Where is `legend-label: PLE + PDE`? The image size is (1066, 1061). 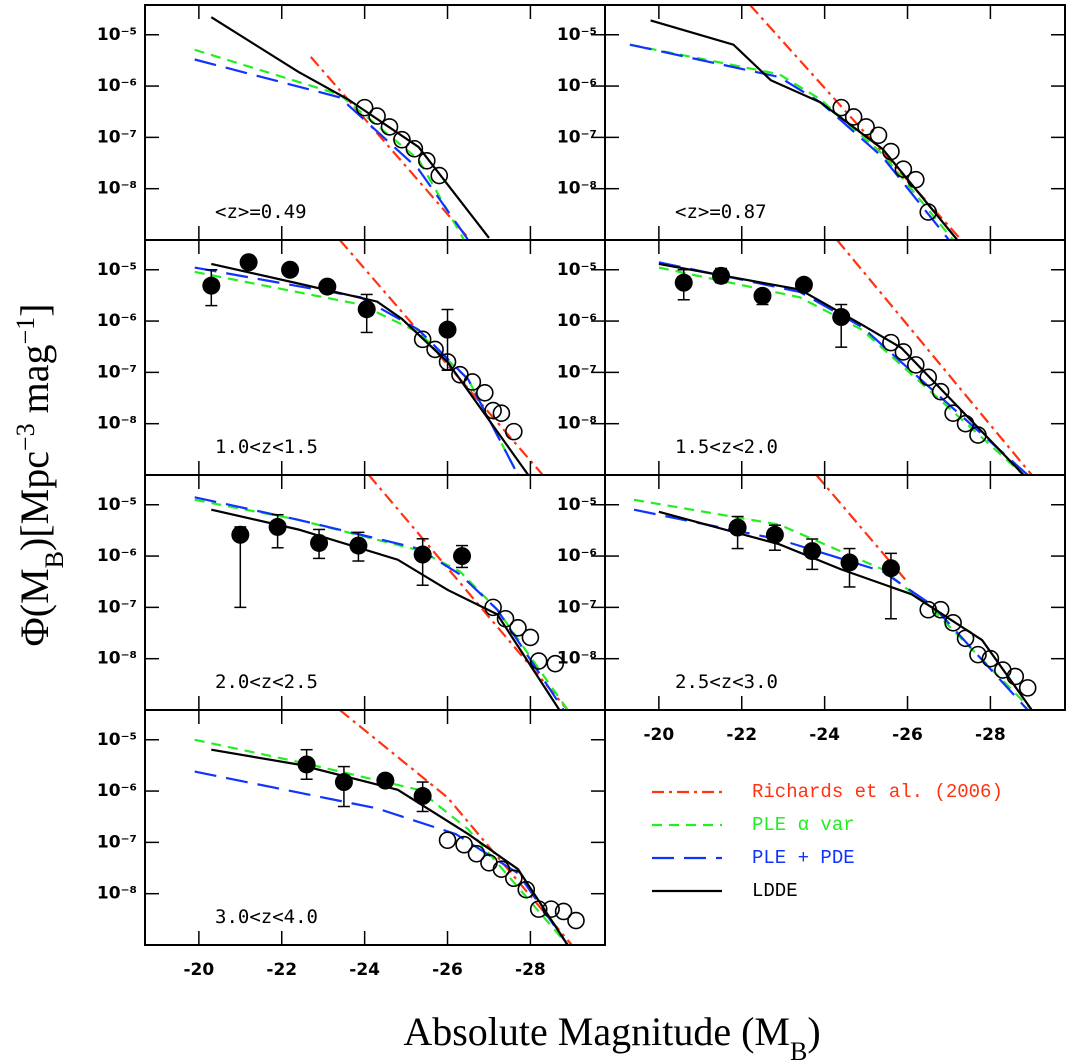 legend-label: PLE + PDE is located at coordinates (803, 858).